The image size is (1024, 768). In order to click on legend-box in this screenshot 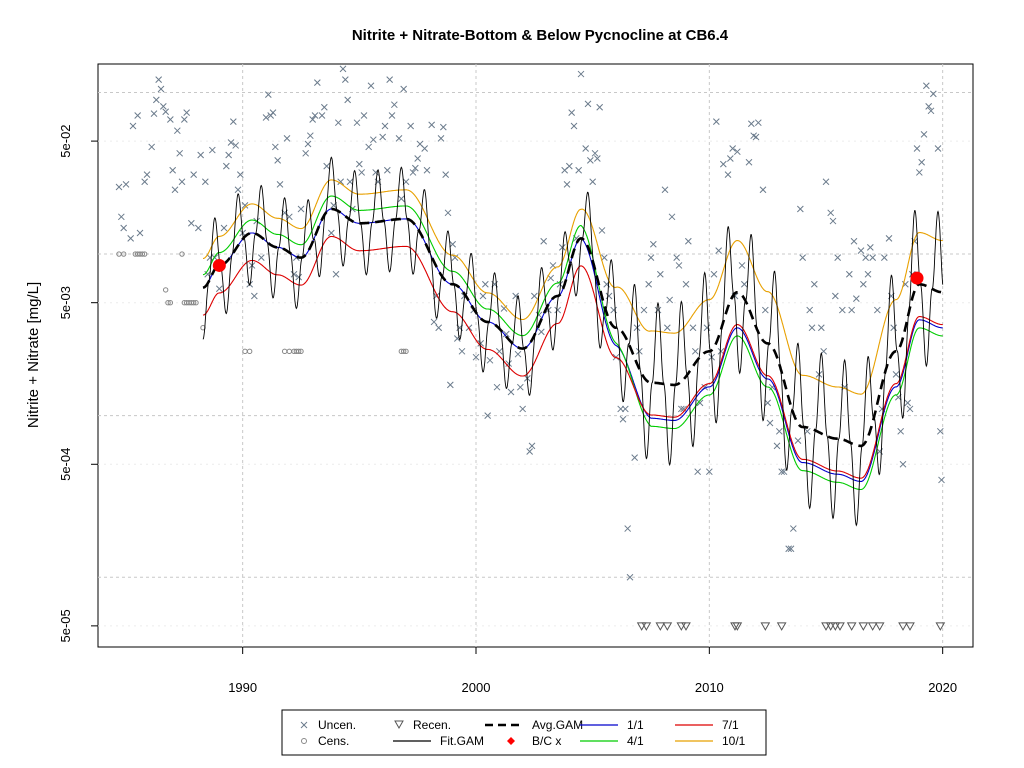, I will do `click(524, 732)`.